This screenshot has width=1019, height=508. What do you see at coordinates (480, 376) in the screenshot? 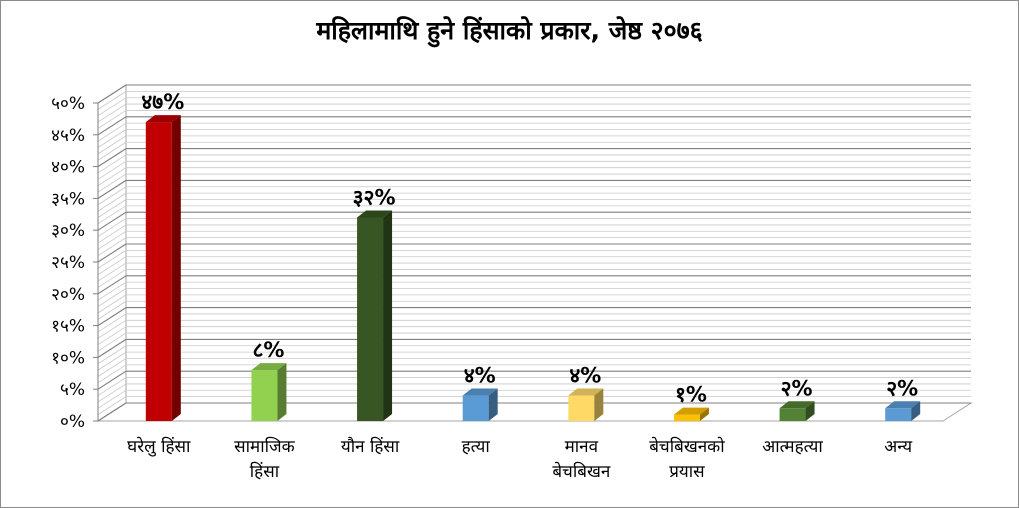
I see `data-label: ४%` at bounding box center [480, 376].